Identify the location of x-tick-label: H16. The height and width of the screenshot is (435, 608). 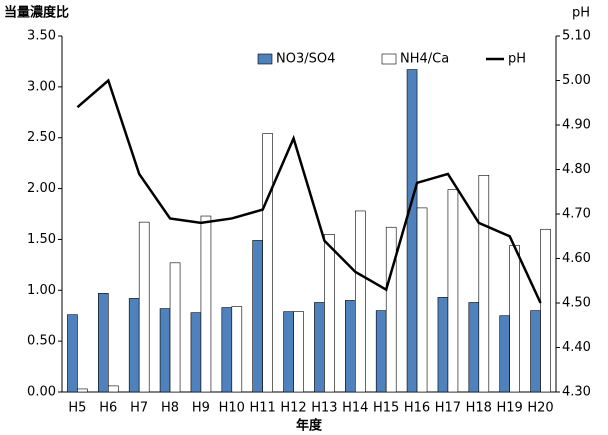
(417, 408).